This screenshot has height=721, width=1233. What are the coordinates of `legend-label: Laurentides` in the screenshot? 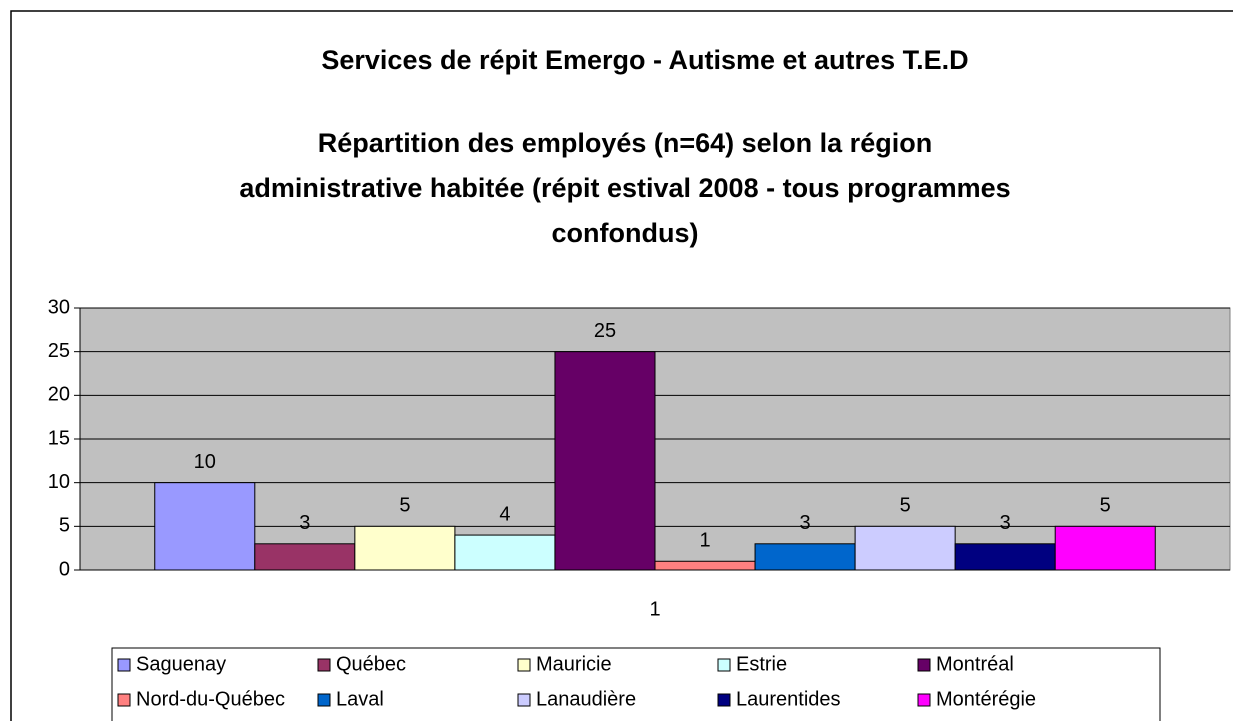 It's located at (788, 699).